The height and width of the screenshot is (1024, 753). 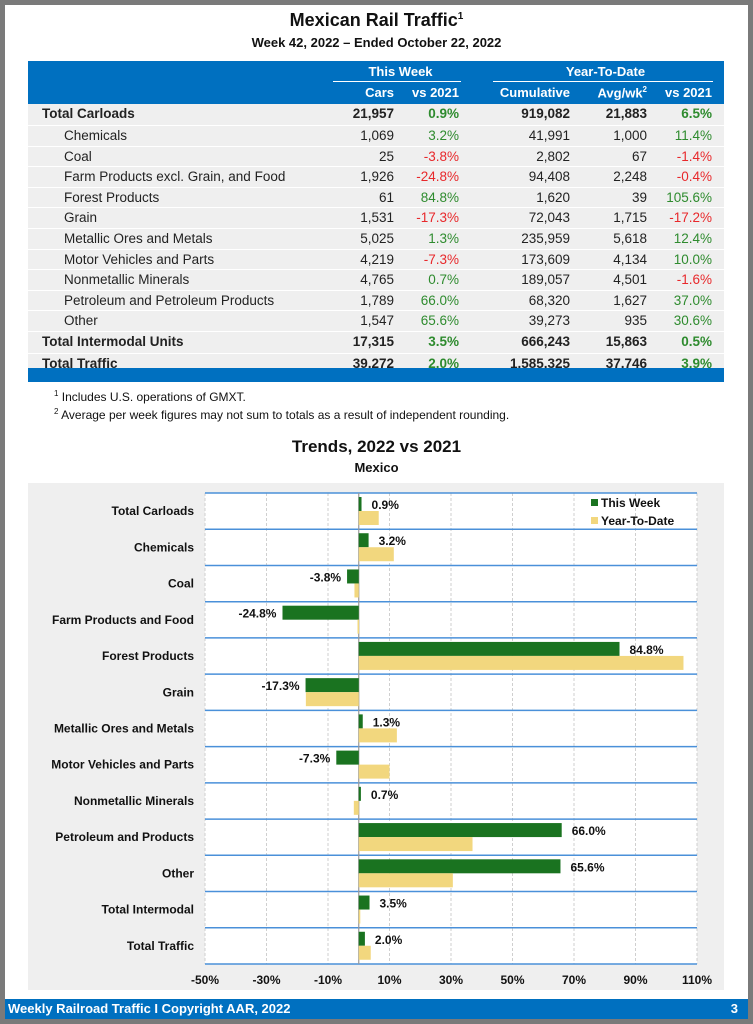 What do you see at coordinates (688, 92) in the screenshot?
I see `col-header-ytd-vs: vs 2021` at bounding box center [688, 92].